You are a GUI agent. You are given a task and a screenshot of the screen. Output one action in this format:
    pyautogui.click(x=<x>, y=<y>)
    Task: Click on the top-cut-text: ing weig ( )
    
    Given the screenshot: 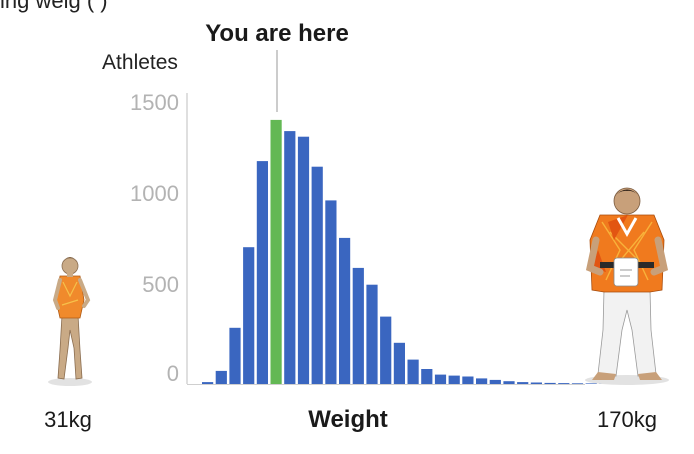 What is the action you would take?
    pyautogui.click(x=54, y=6)
    